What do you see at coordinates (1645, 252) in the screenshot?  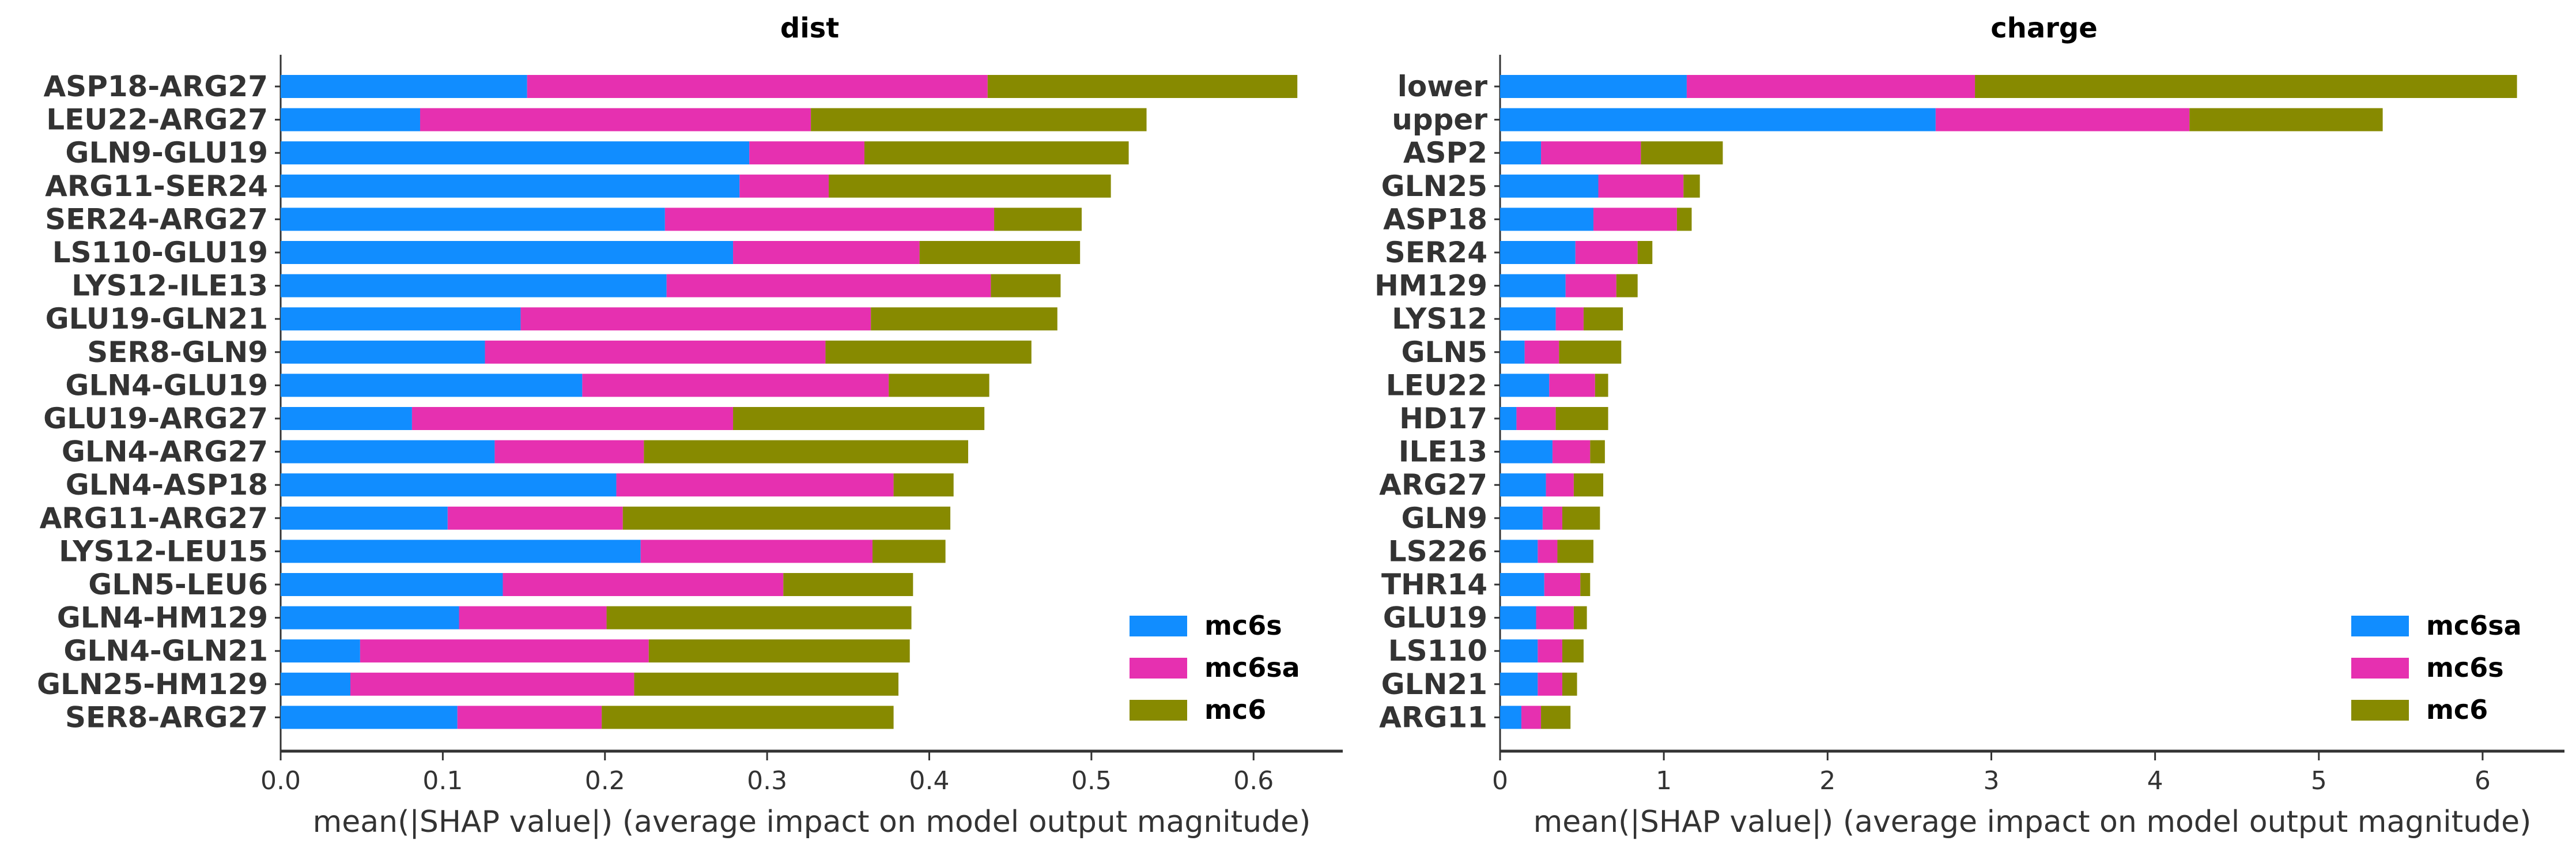 I see `bar-mc6-ser24` at bounding box center [1645, 252].